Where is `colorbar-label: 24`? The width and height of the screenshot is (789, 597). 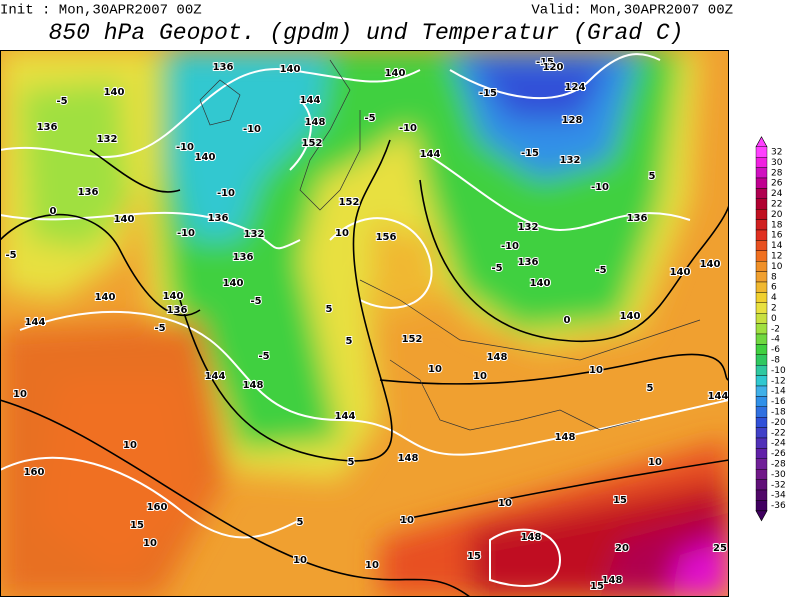
colorbar-label: 24 is located at coordinates (777, 194).